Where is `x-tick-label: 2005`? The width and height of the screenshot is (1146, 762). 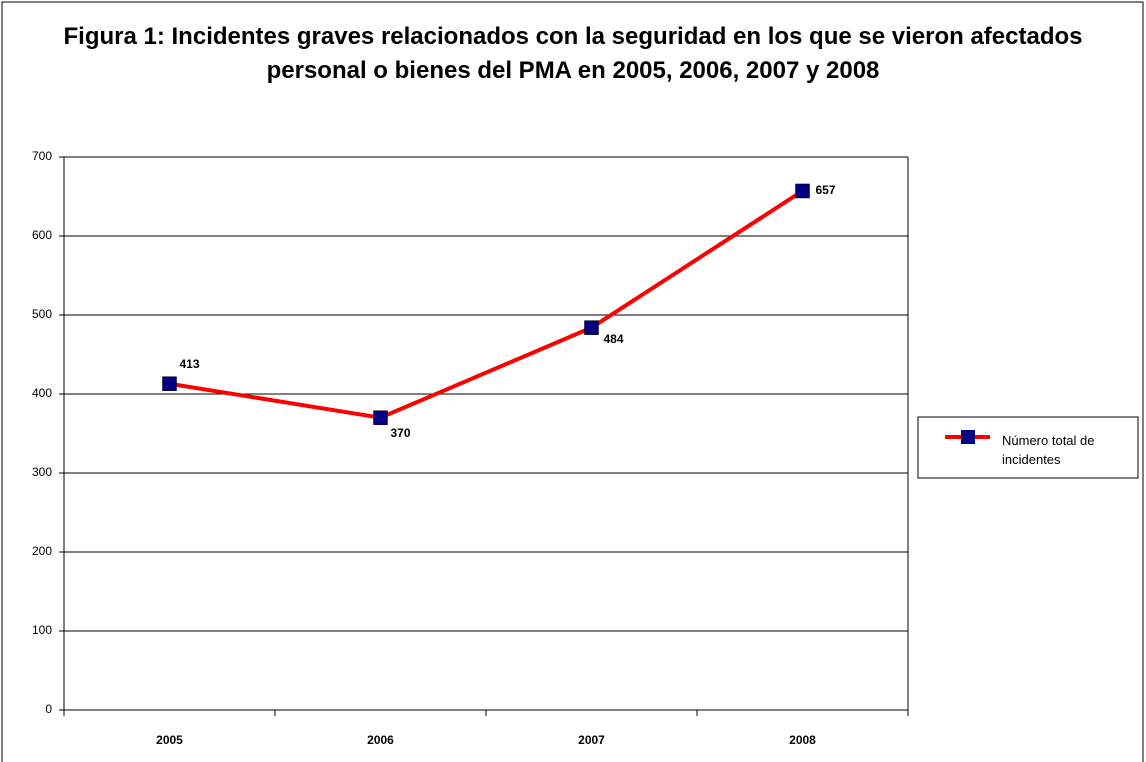
x-tick-label: 2005 is located at coordinates (169, 740).